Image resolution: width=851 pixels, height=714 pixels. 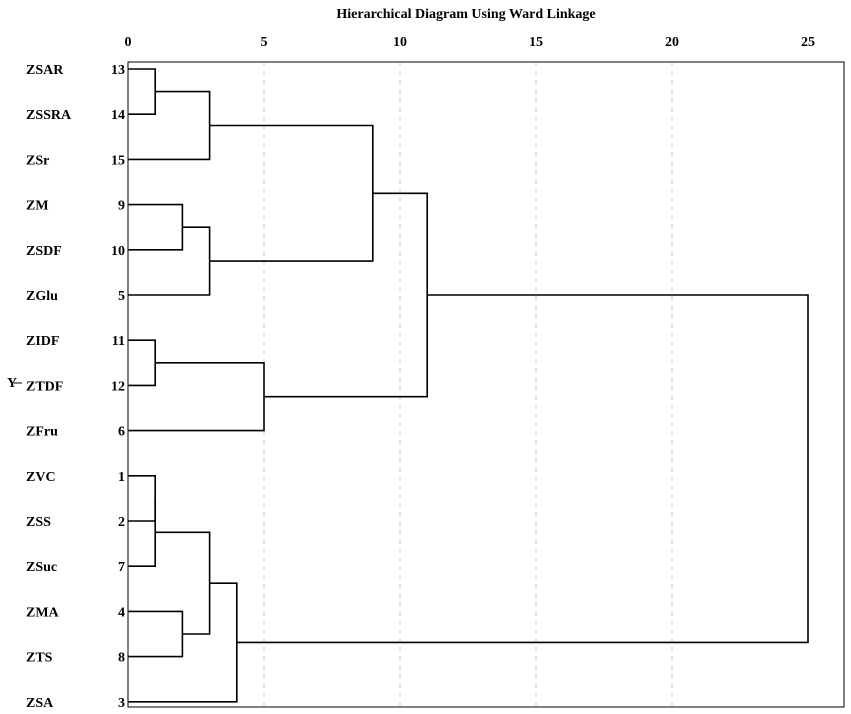 What do you see at coordinates (121, 522) in the screenshot?
I see `leaf-id-label: 2` at bounding box center [121, 522].